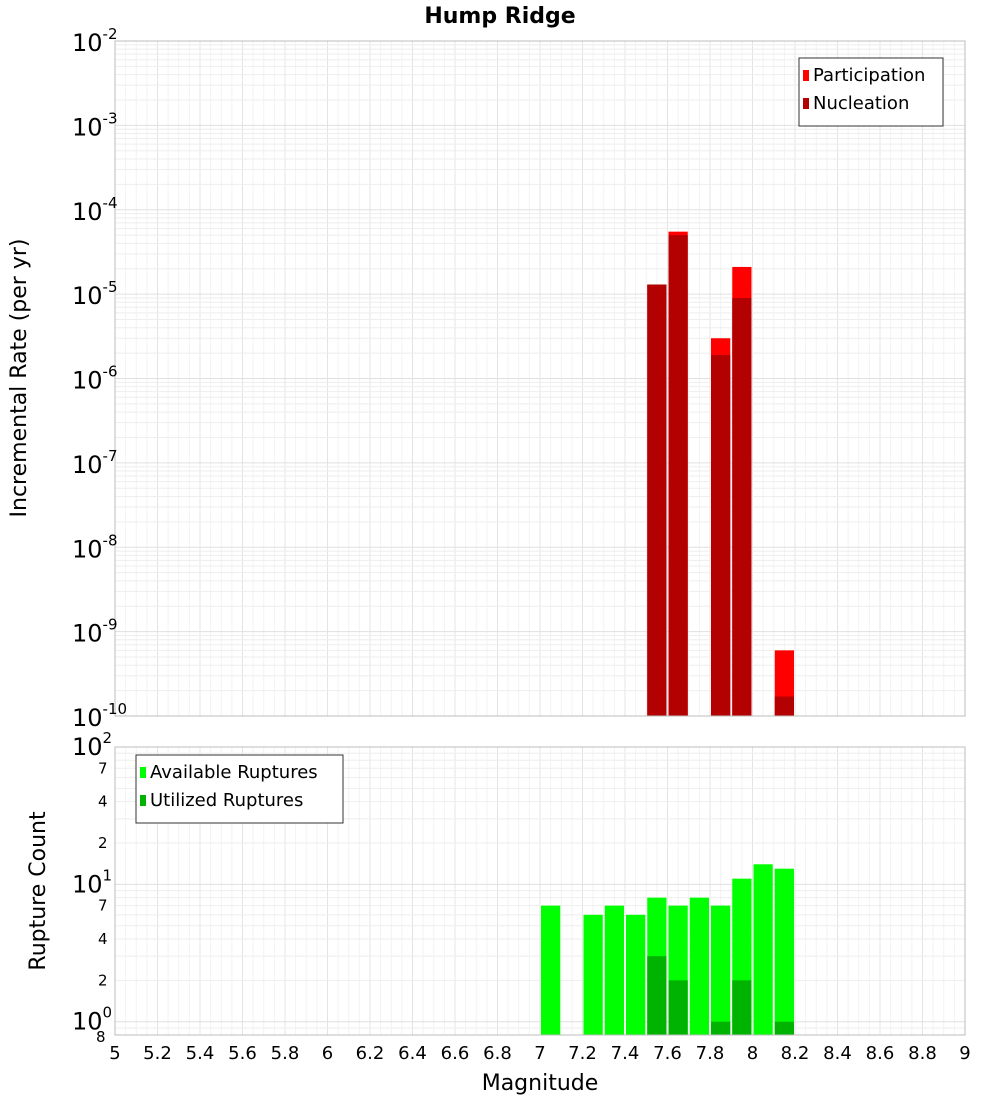 Image resolution: width=1000 pixels, height=1104 pixels. What do you see at coordinates (95, 379) in the screenshot?
I see `y-tick-label: 10⁻⁶` at bounding box center [95, 379].